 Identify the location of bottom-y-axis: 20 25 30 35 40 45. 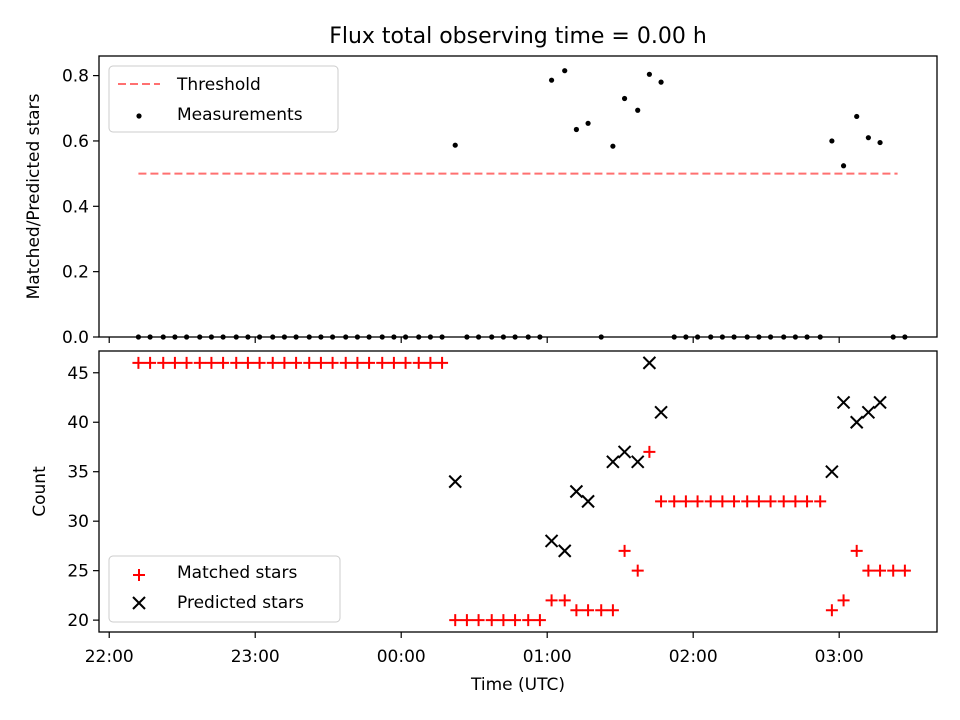
(83, 497).